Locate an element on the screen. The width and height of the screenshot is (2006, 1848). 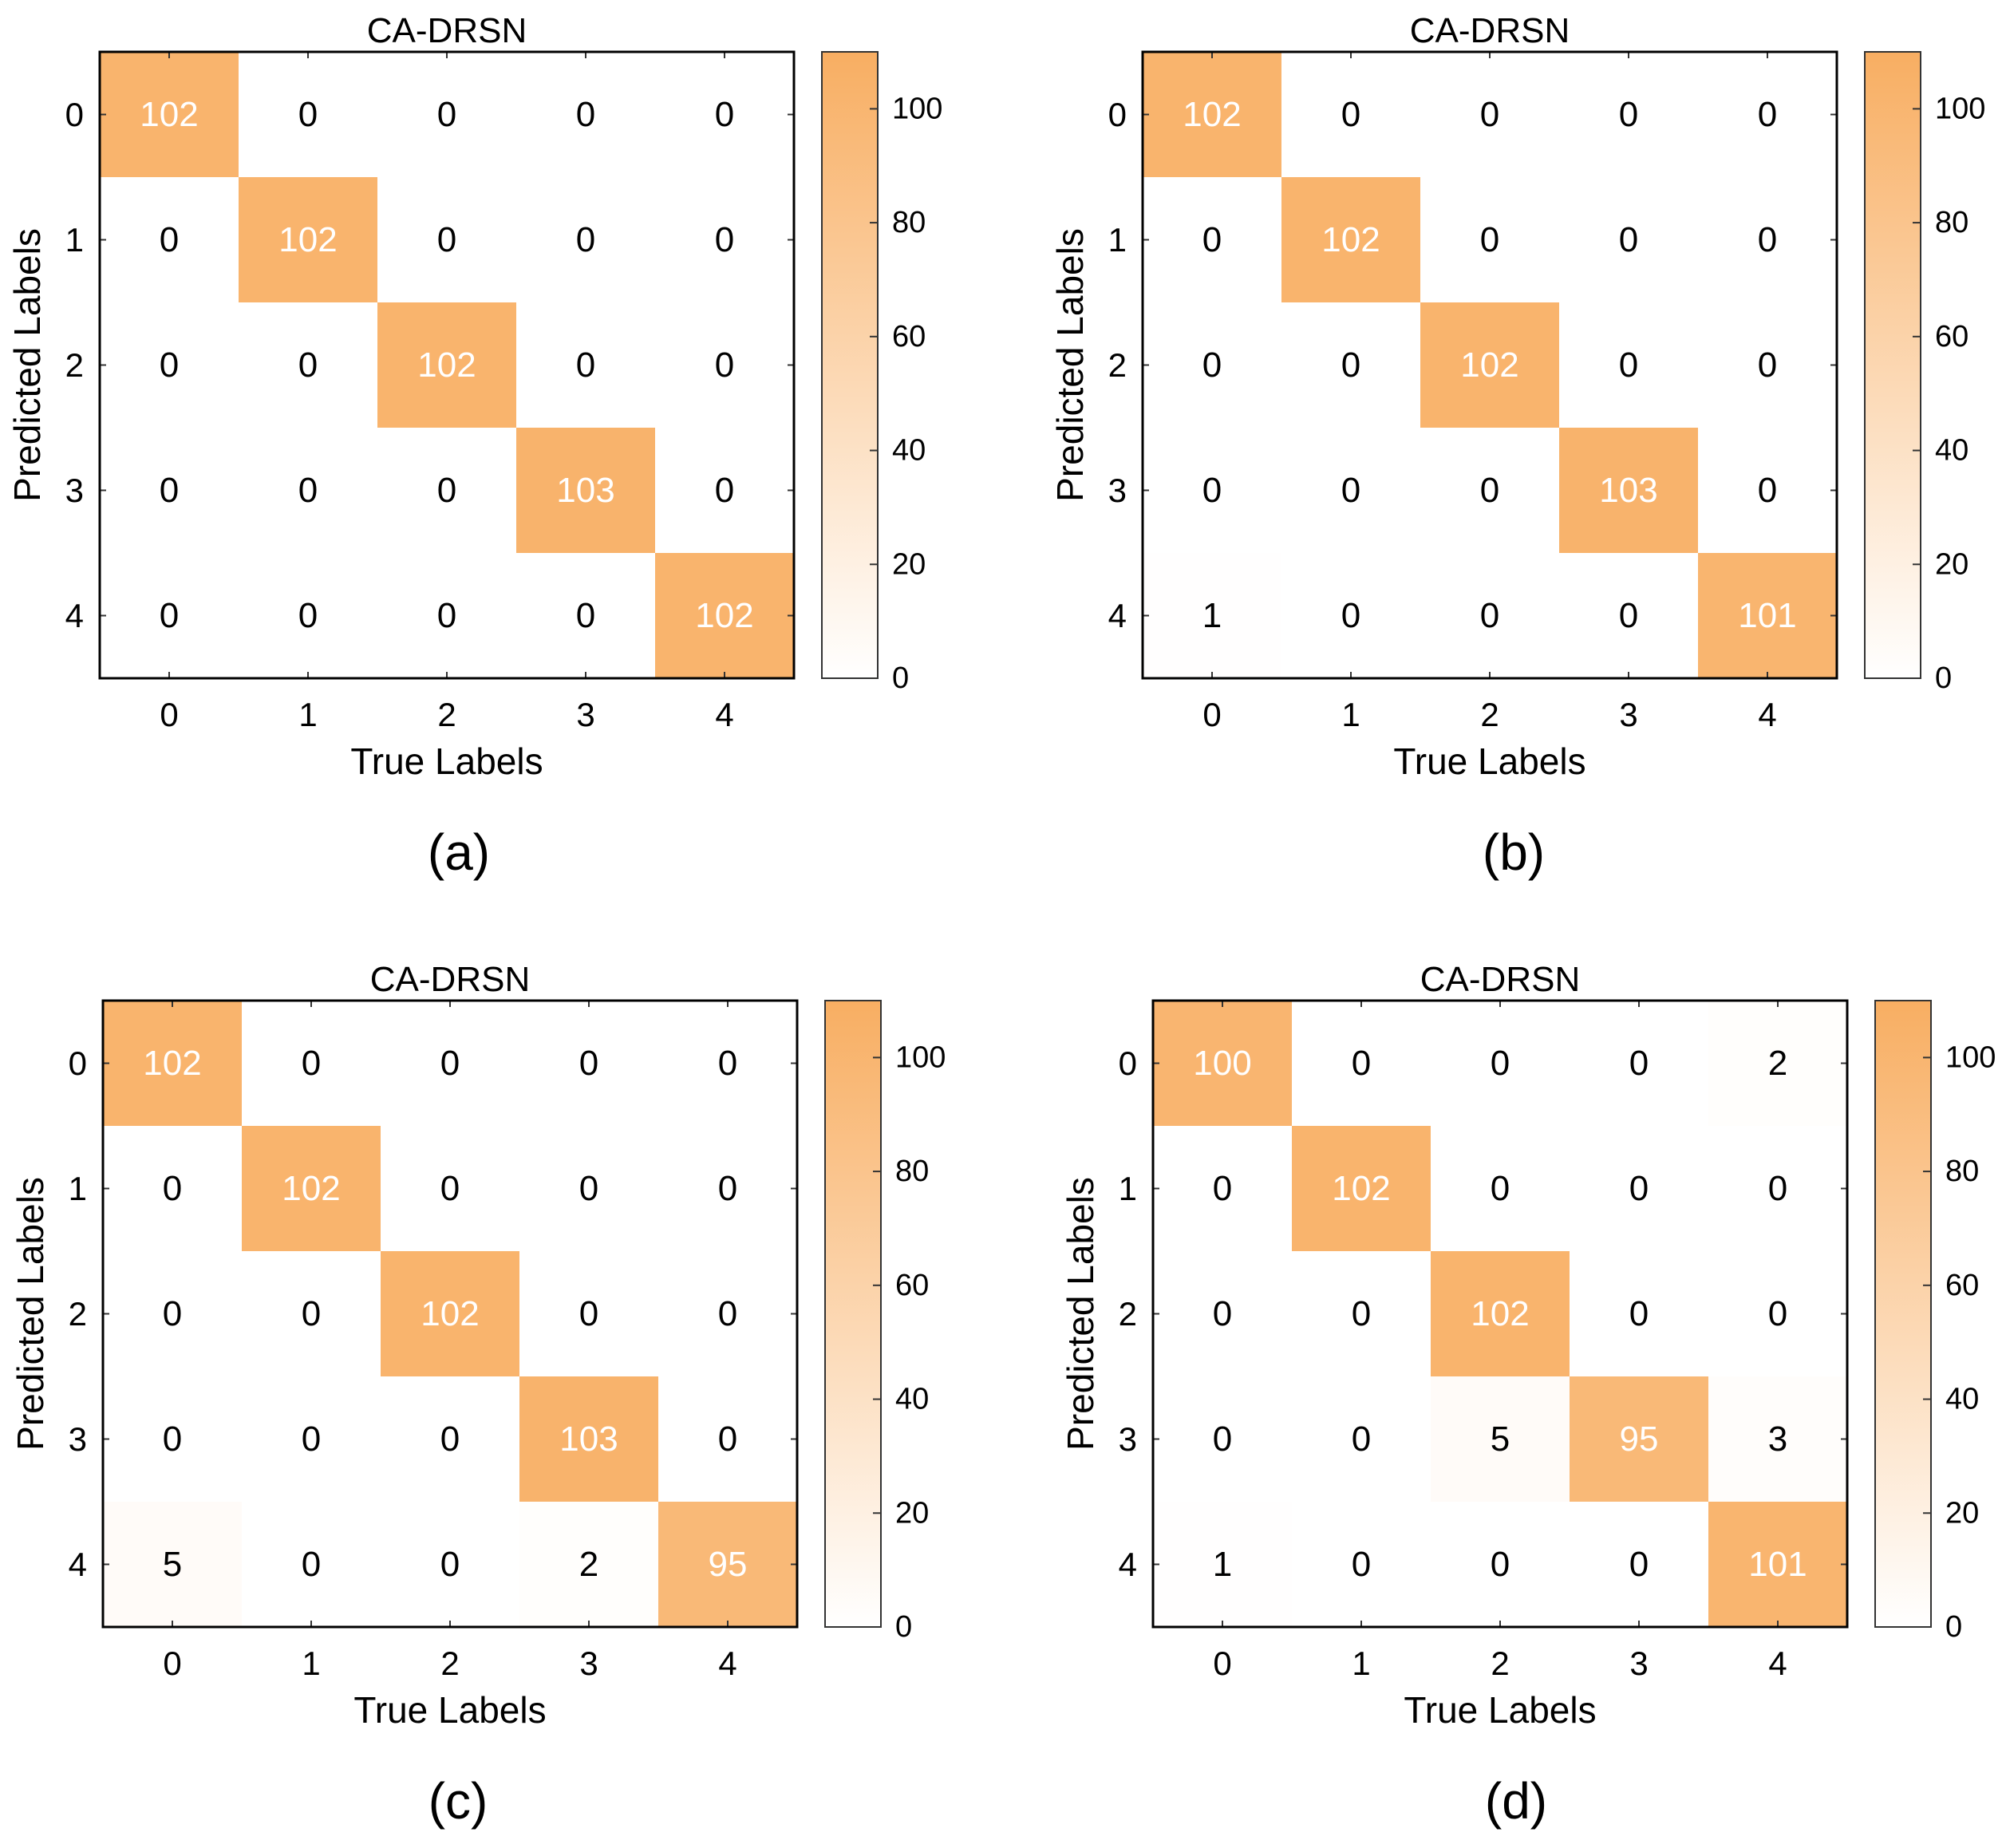
colorbar-tick-label: 0 is located at coordinates (1944, 678).